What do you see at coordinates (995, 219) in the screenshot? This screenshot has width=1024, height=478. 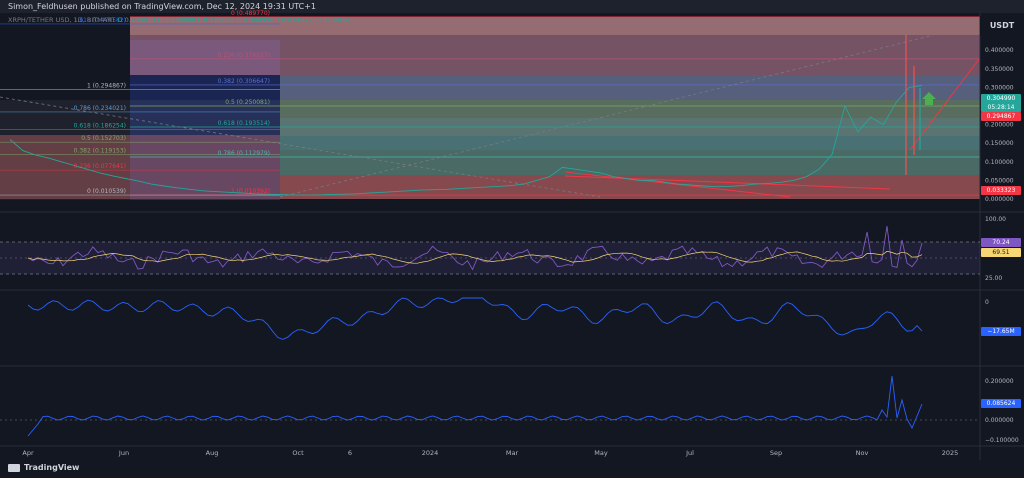 I see `rsi-tick-100: 100.00` at bounding box center [995, 219].